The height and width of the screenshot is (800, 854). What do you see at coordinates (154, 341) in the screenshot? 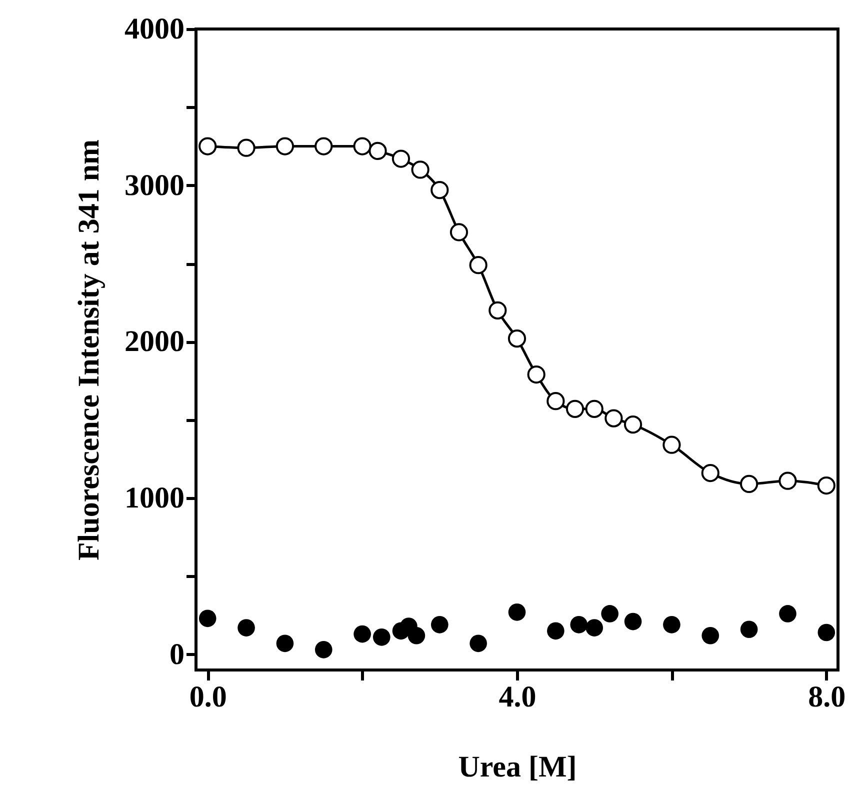
I see `y-tick-label: 2000` at bounding box center [154, 341].